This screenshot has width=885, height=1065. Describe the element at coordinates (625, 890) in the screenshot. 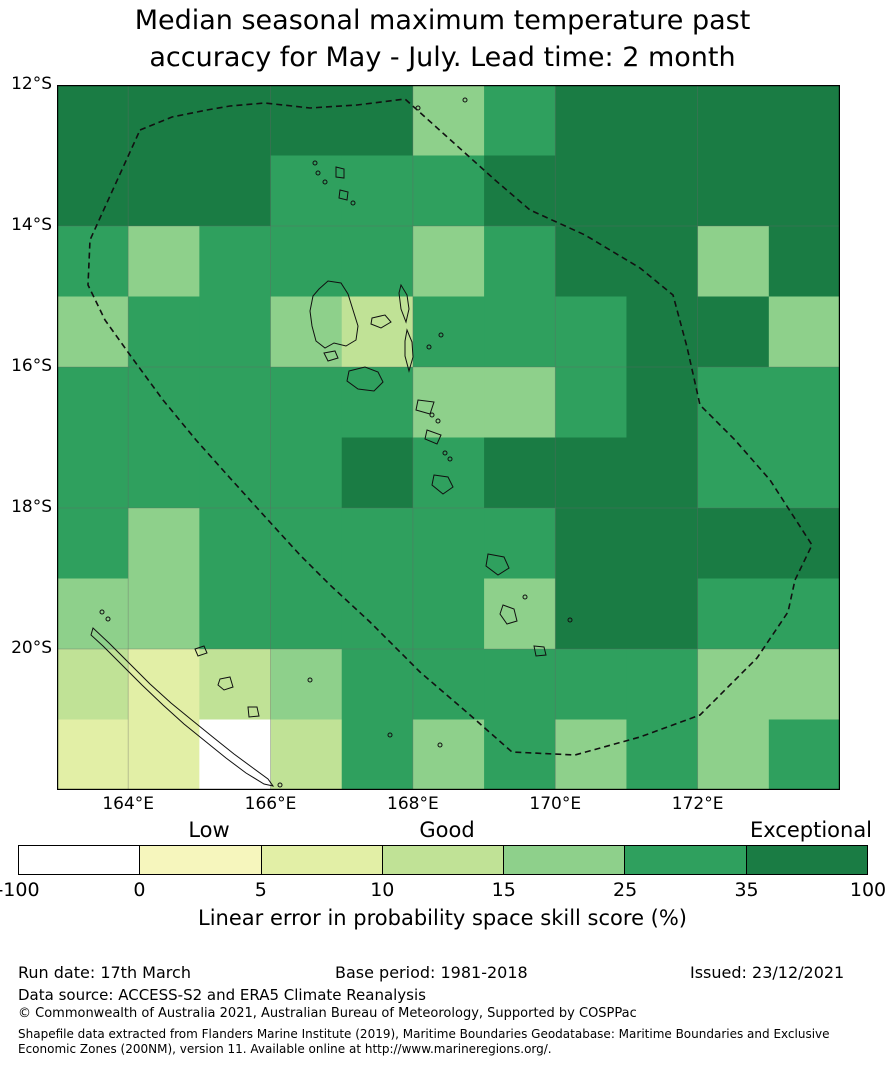

I see `colorbar-tick-label: 25` at that location.